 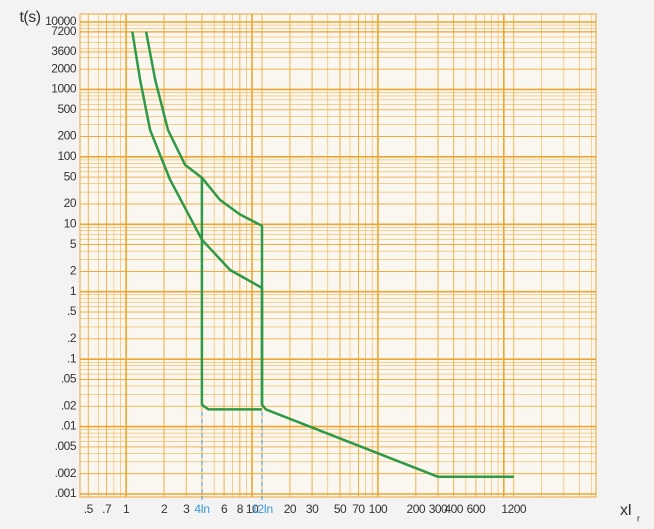 I want to click on x-tick-label: .5, so click(x=89, y=509).